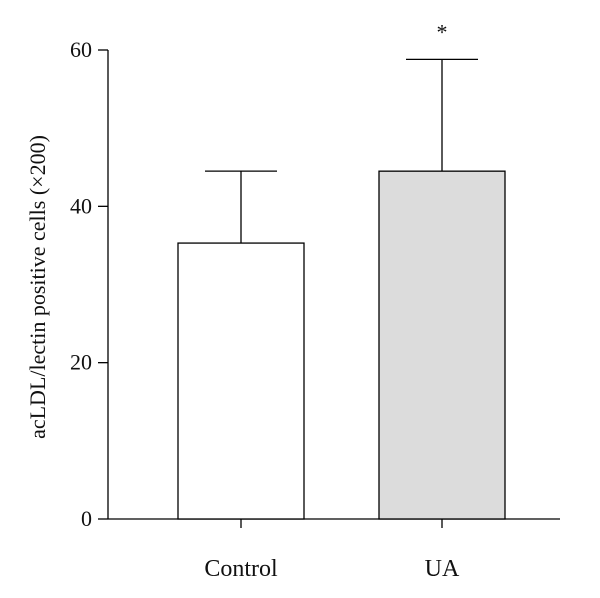 The image size is (600, 598). I want to click on y-tick-label: 20, so click(81, 362).